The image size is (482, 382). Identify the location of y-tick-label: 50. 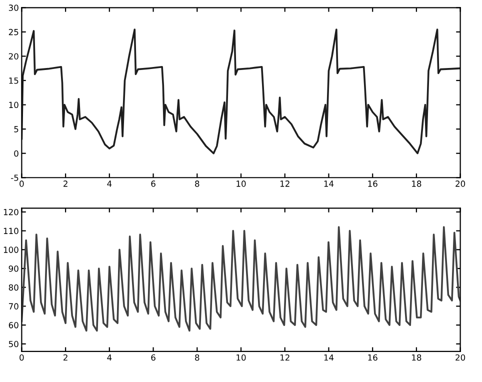
(13, 344).